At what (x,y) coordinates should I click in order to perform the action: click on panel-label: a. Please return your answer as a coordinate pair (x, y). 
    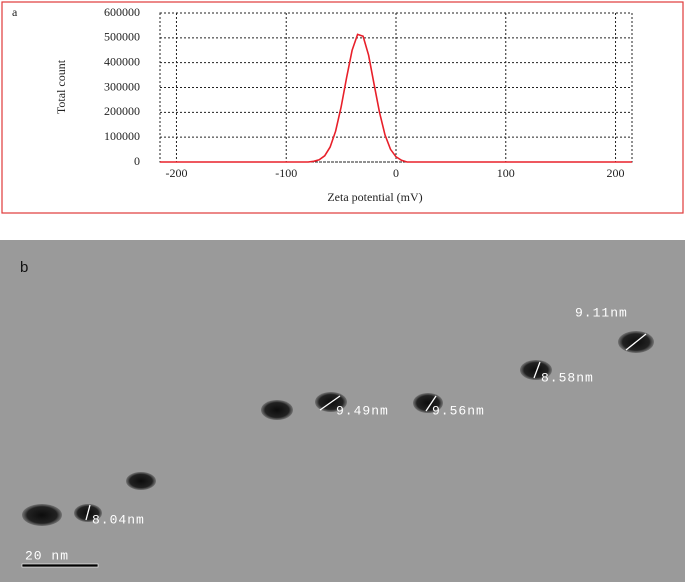
    Looking at the image, I should click on (15, 12).